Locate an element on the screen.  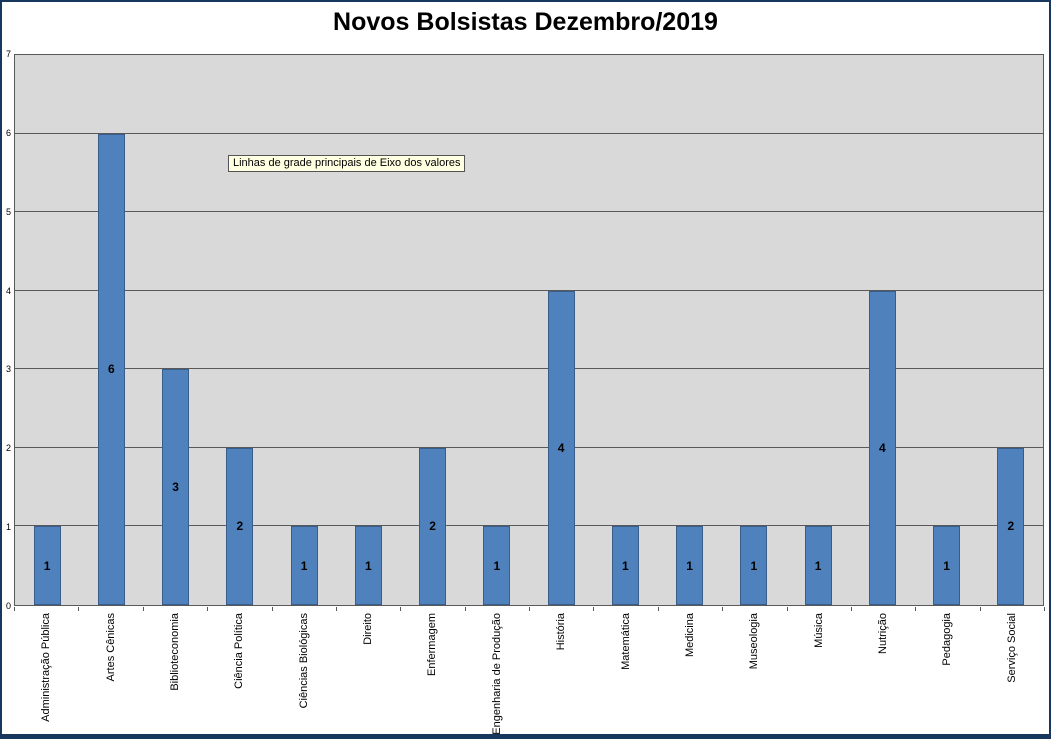
y-tick-label: 6 is located at coordinates (8, 132).